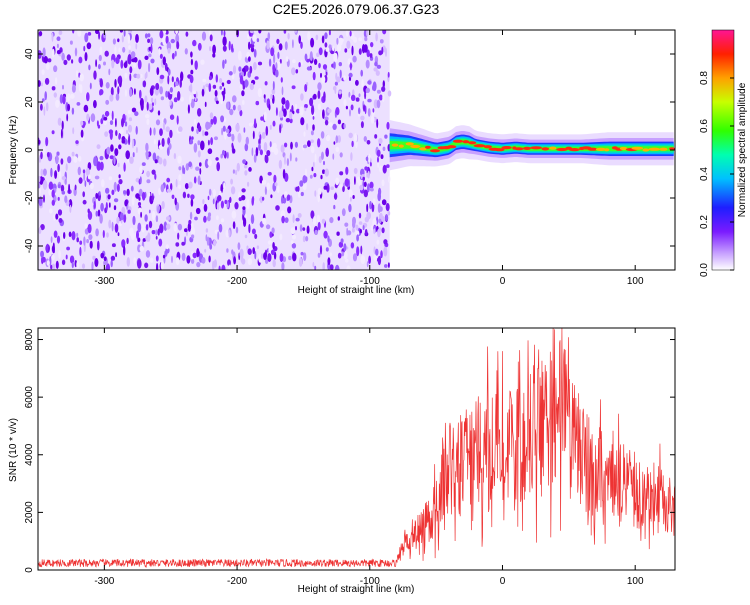  I want to click on x-tick-label: -200, so click(237, 581).